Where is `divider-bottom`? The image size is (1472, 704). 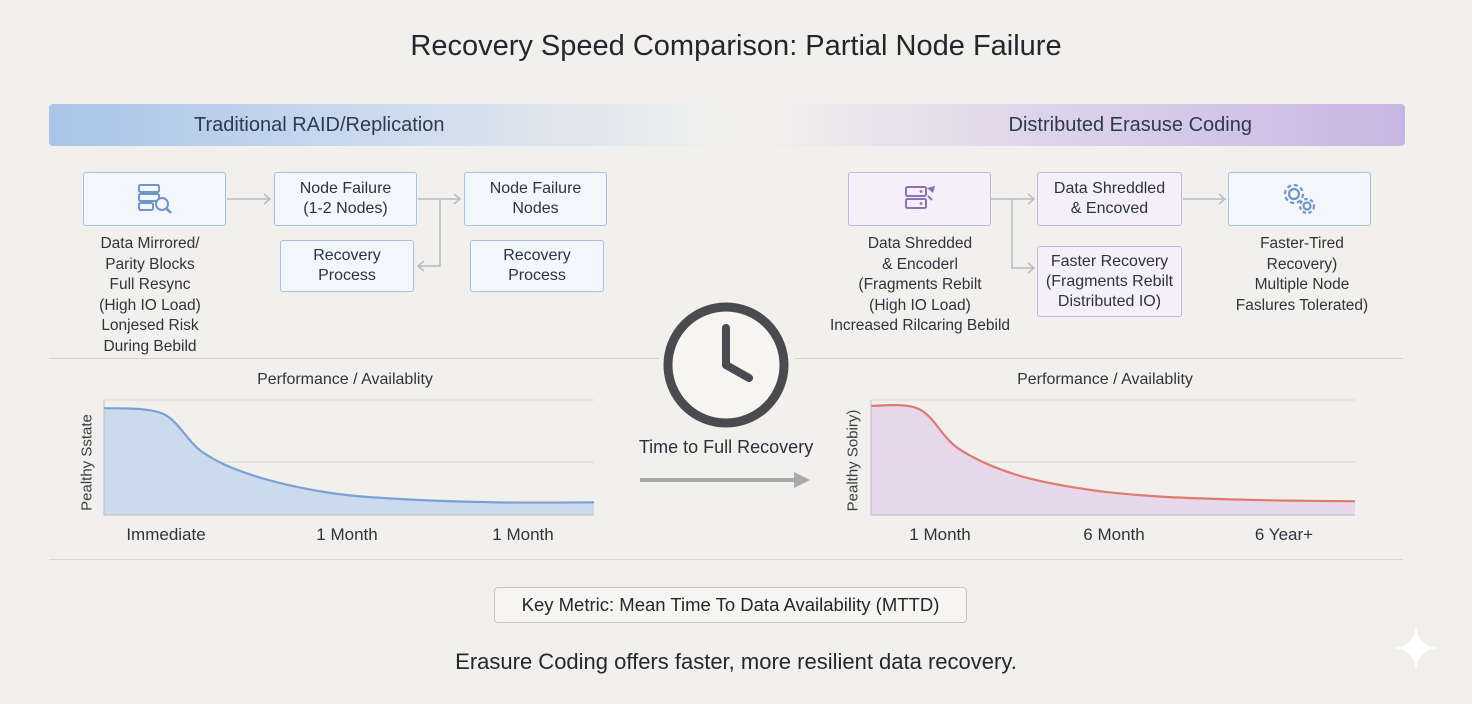 divider-bottom is located at coordinates (726, 559).